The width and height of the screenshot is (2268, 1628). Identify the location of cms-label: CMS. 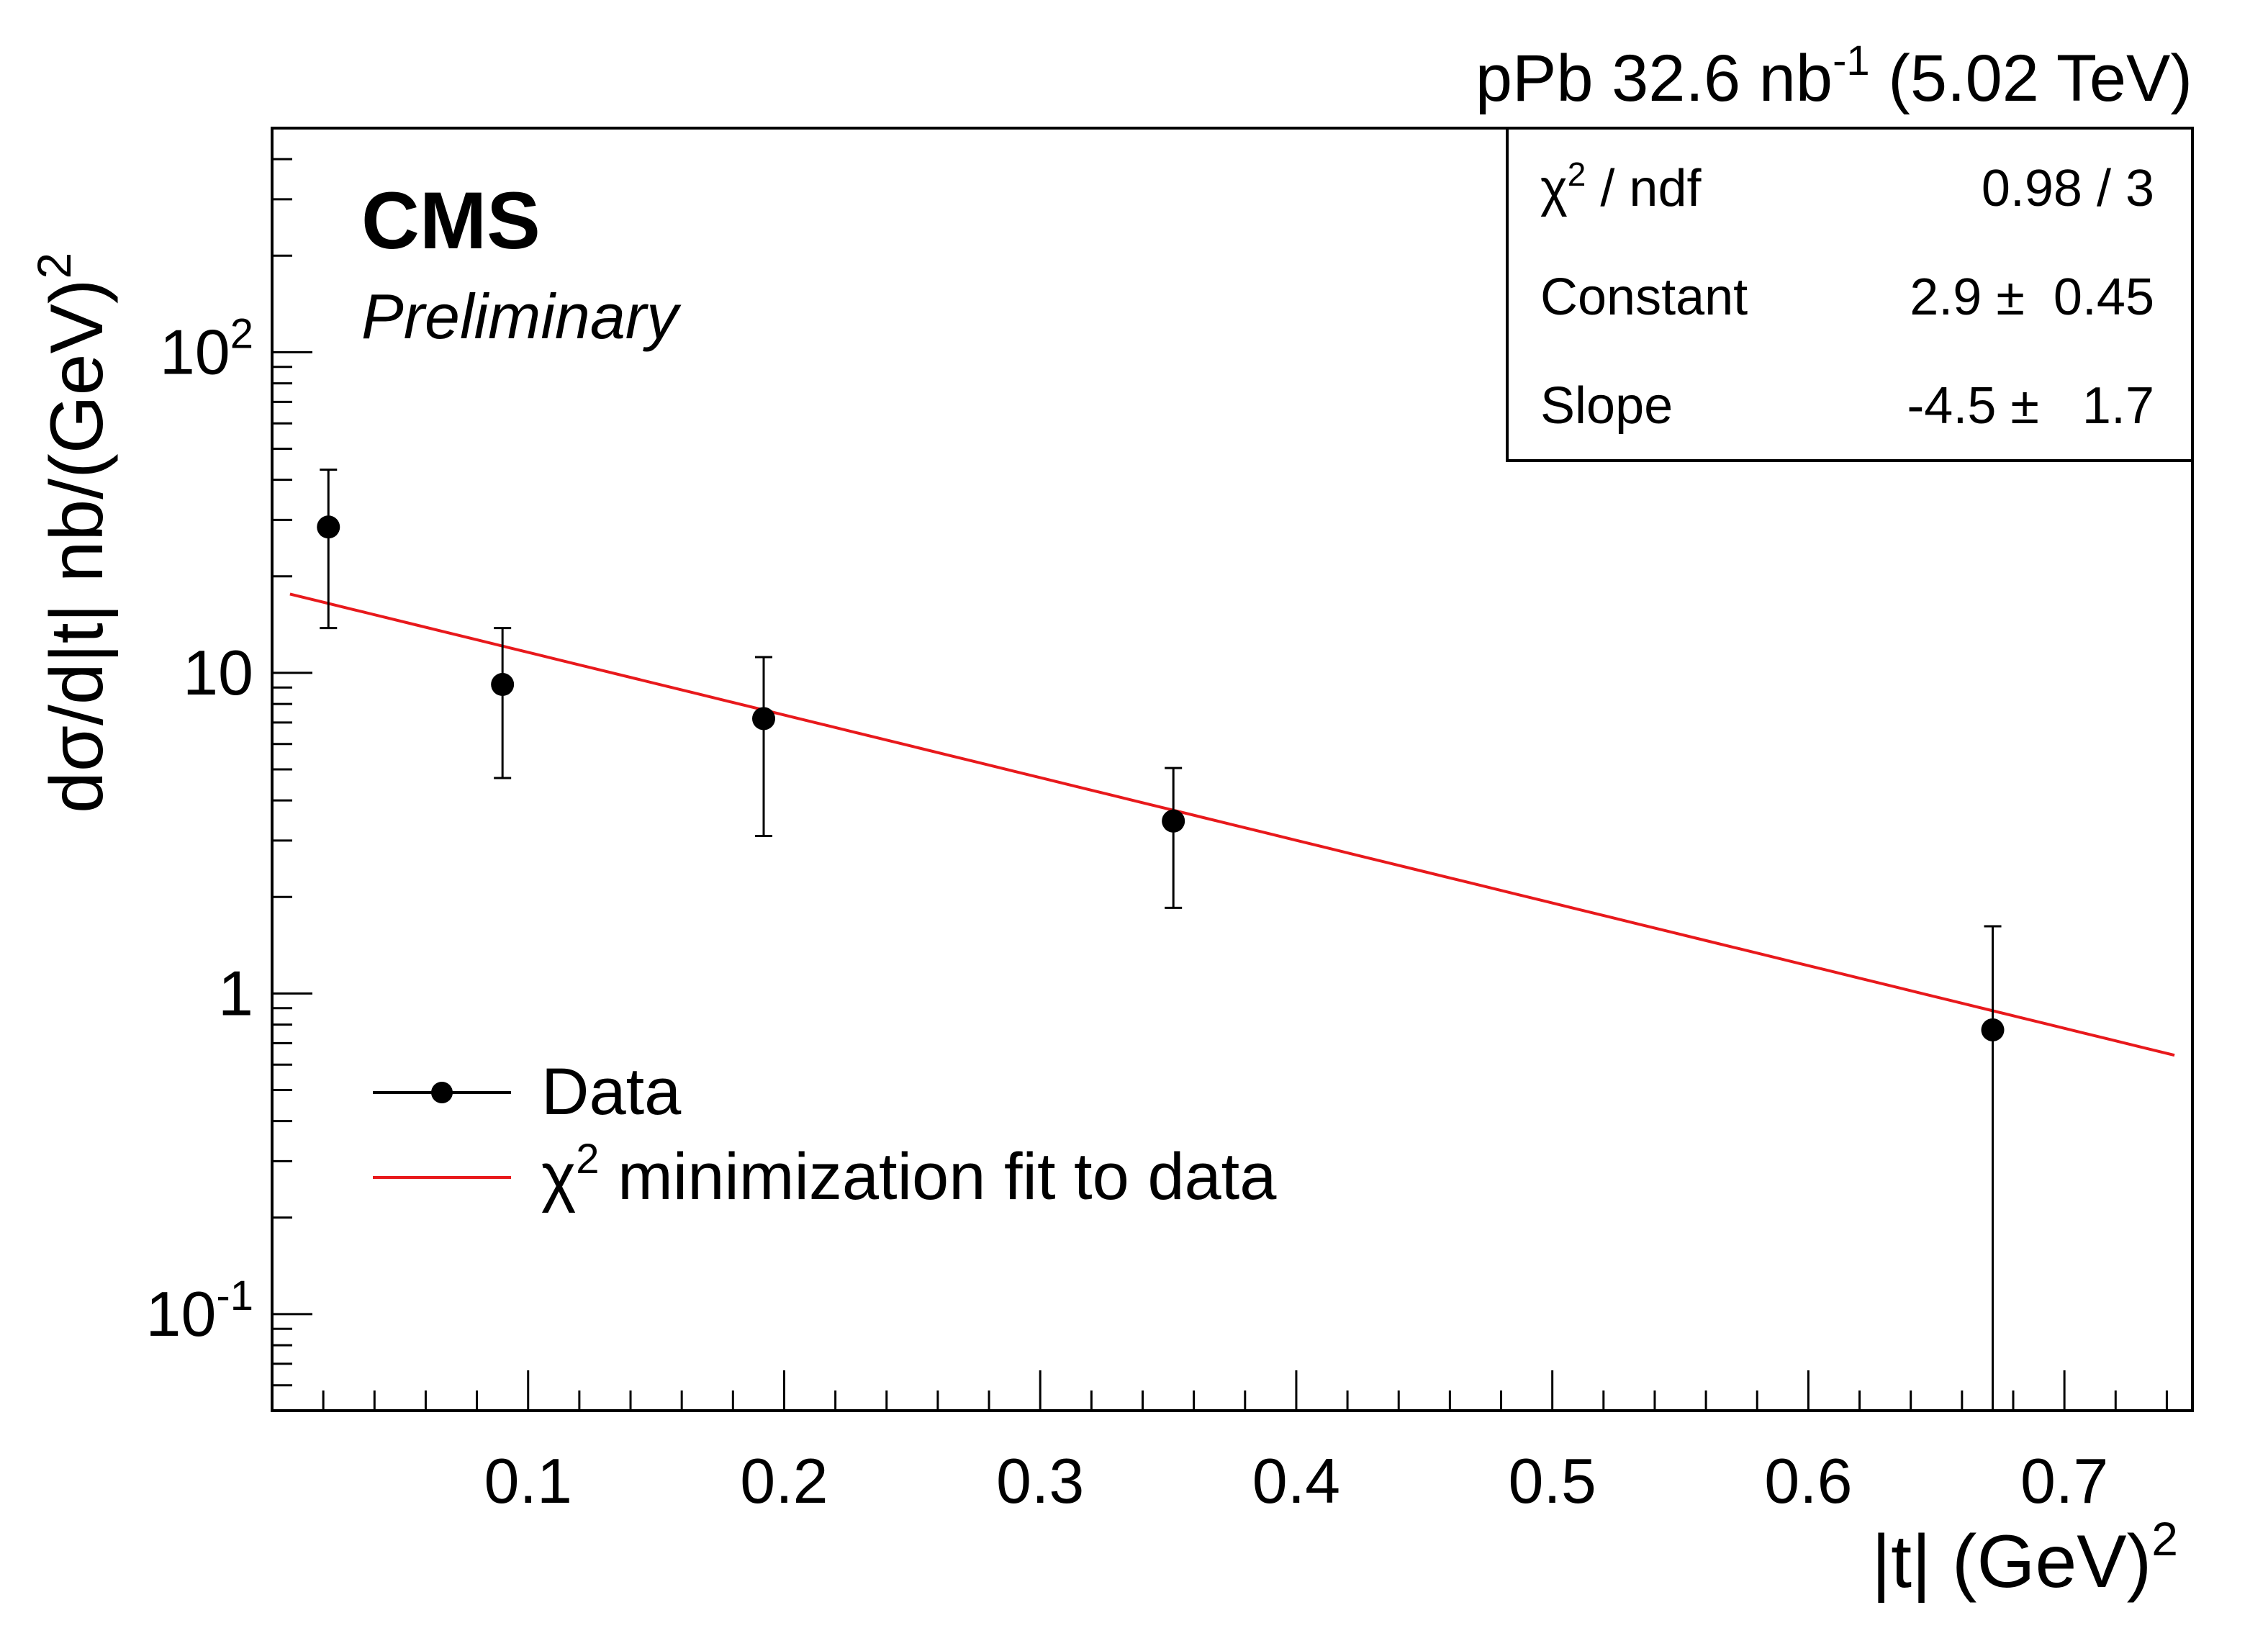
(451, 221).